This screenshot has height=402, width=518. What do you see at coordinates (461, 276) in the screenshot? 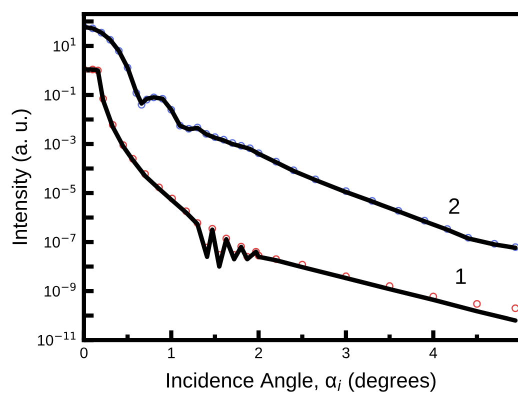
I see `annotation: 1` at bounding box center [461, 276].